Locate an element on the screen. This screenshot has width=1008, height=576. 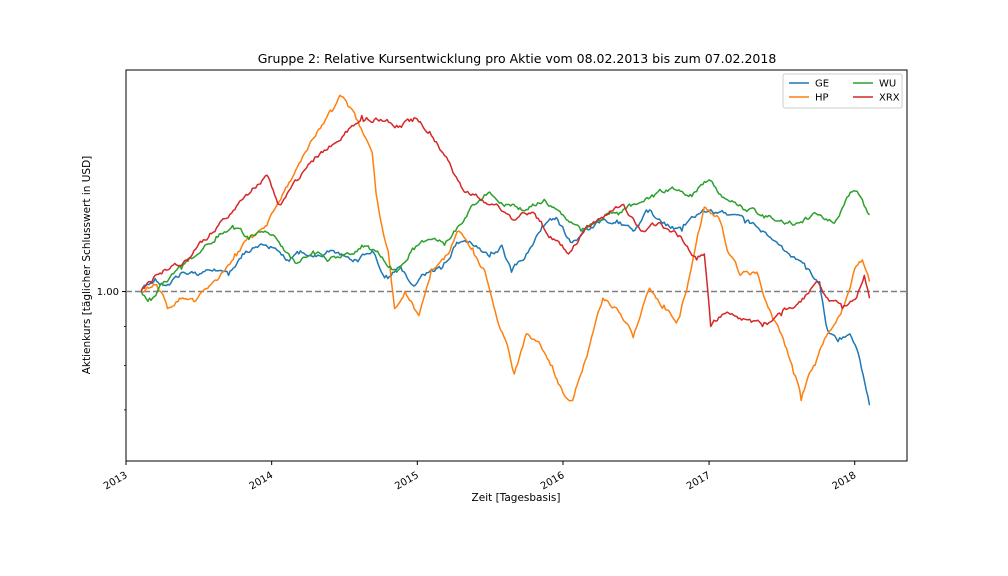
legend-label-xrx: XRX is located at coordinates (889, 98).